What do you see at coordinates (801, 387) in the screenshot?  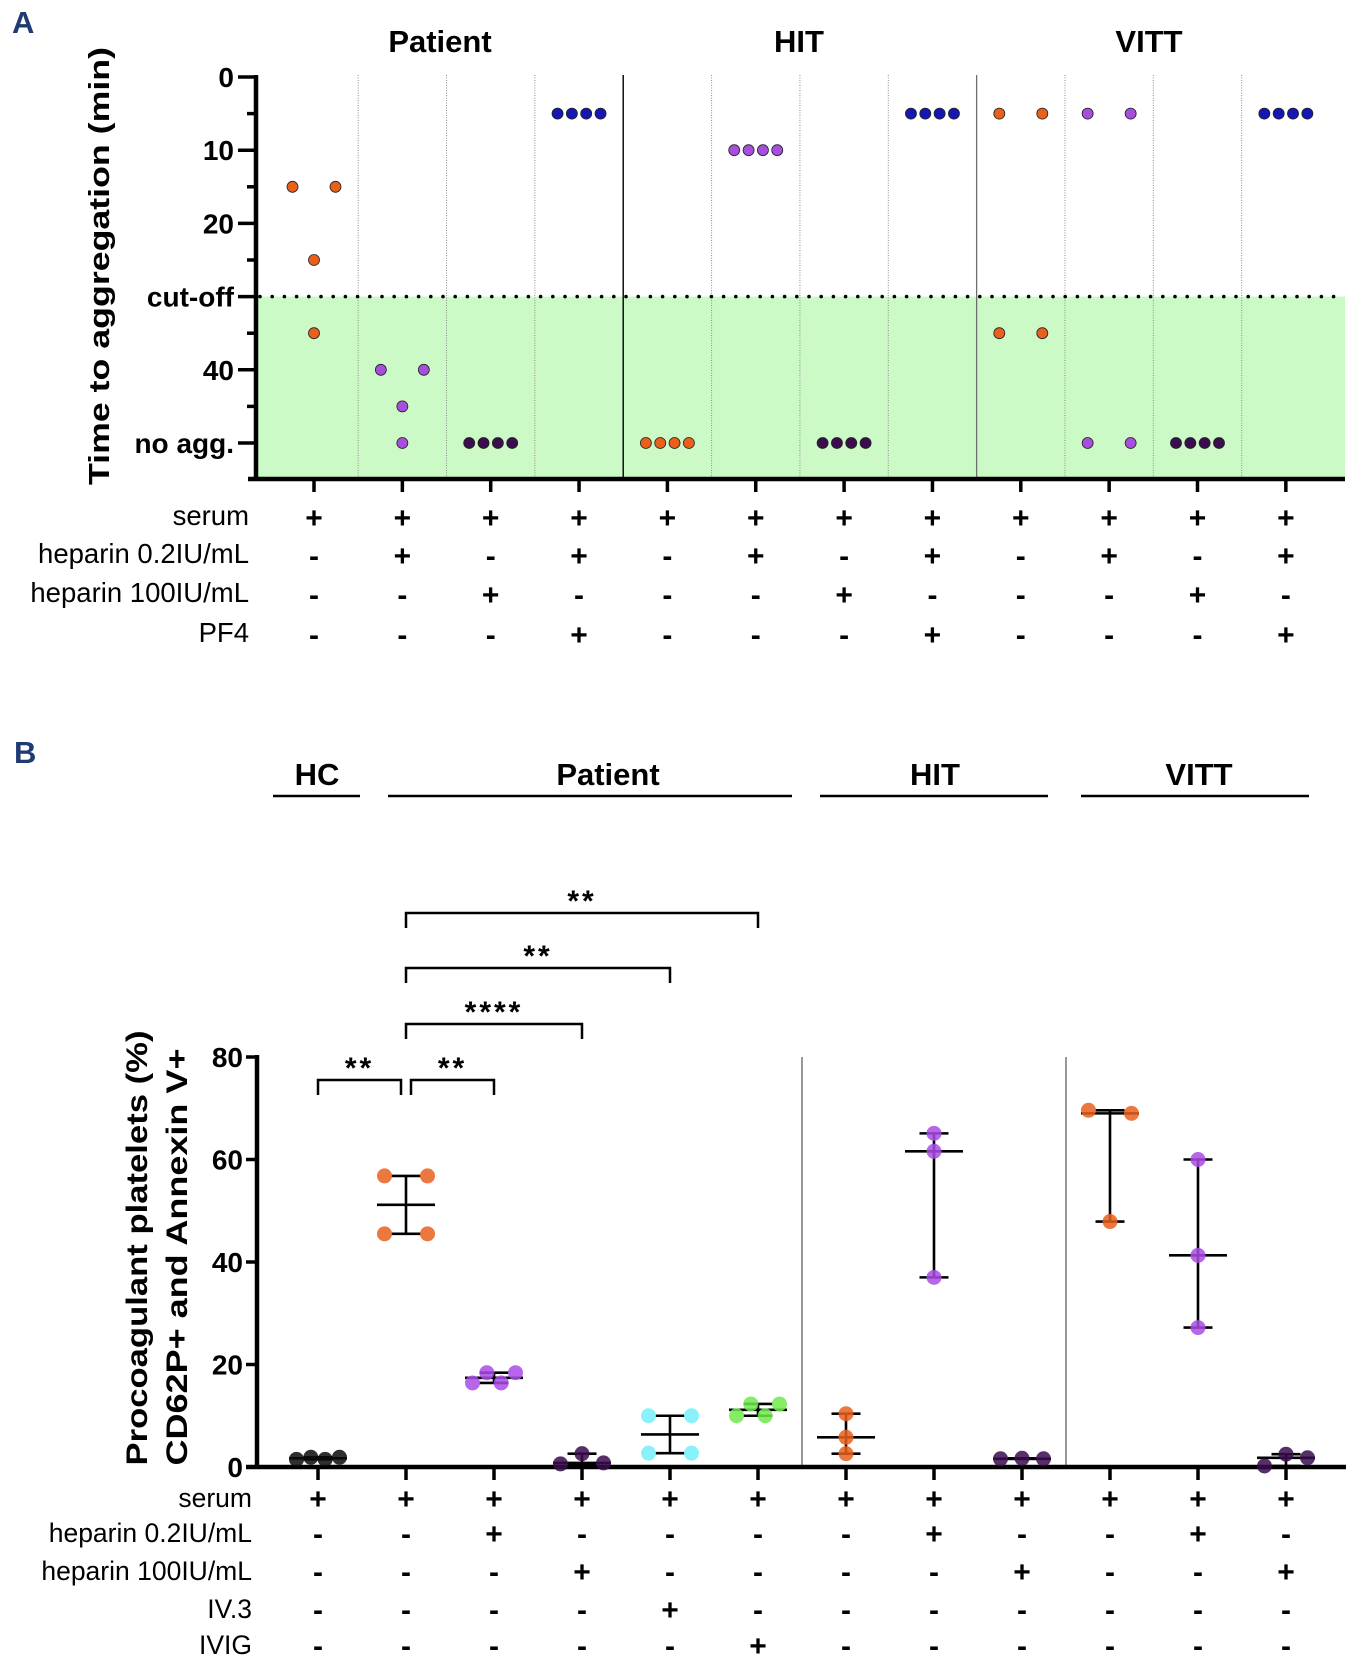 I see `no-aggregation-region` at bounding box center [801, 387].